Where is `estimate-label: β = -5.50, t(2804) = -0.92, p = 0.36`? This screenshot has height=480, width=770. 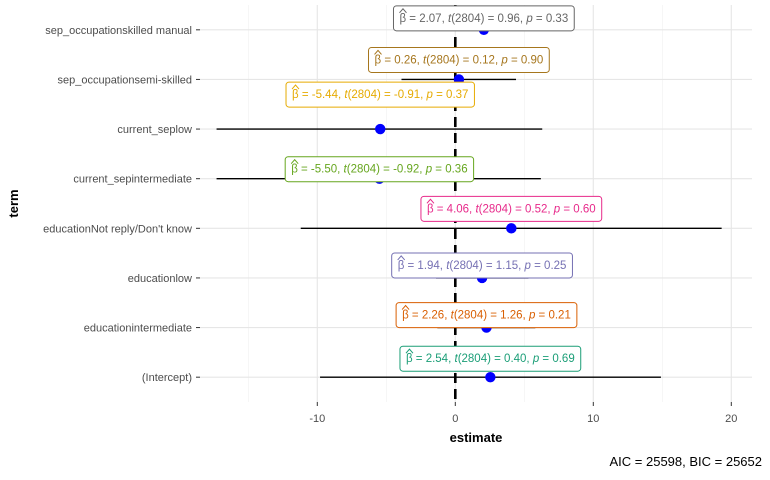
estimate-label: β = -5.50, t(2804) = -0.92, p = 0.36 is located at coordinates (379, 169).